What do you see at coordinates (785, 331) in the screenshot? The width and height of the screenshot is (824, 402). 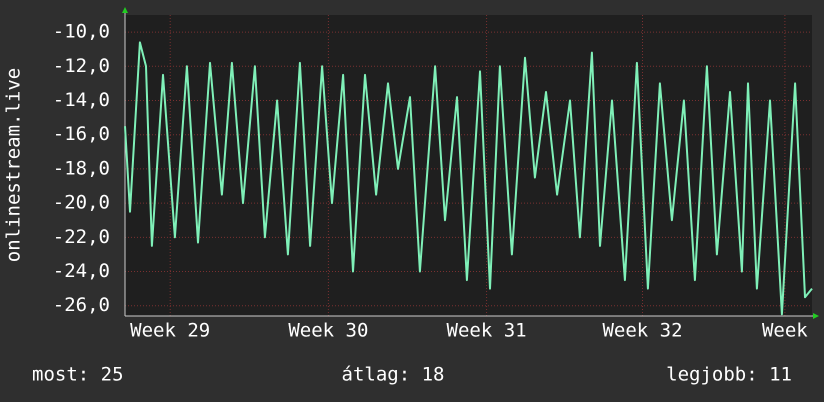 I see `x-tick-label: Week` at bounding box center [785, 331].